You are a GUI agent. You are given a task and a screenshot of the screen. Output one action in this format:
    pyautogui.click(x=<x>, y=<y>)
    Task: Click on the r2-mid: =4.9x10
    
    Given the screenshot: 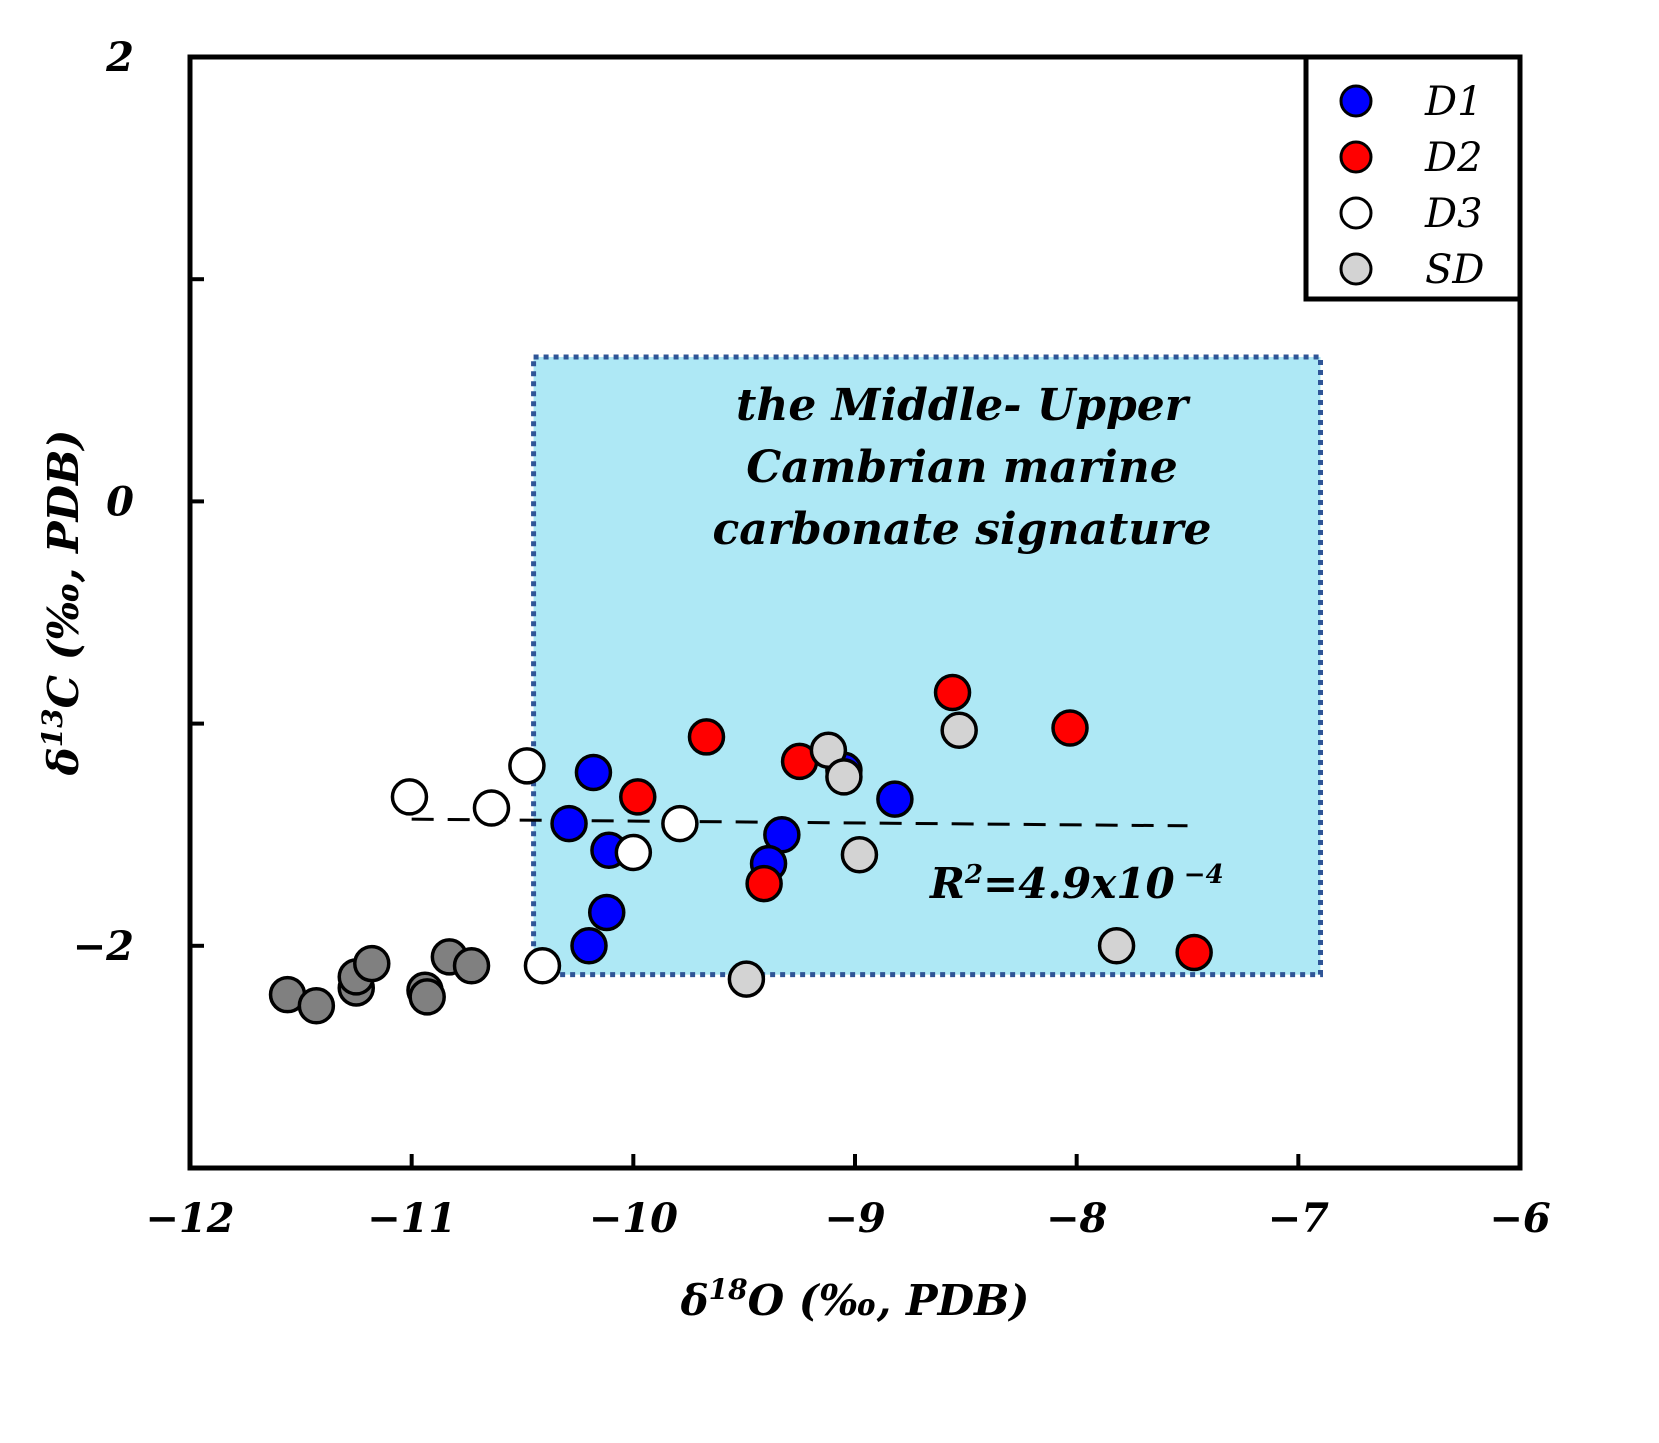 What is the action you would take?
    pyautogui.click(x=1079, y=883)
    